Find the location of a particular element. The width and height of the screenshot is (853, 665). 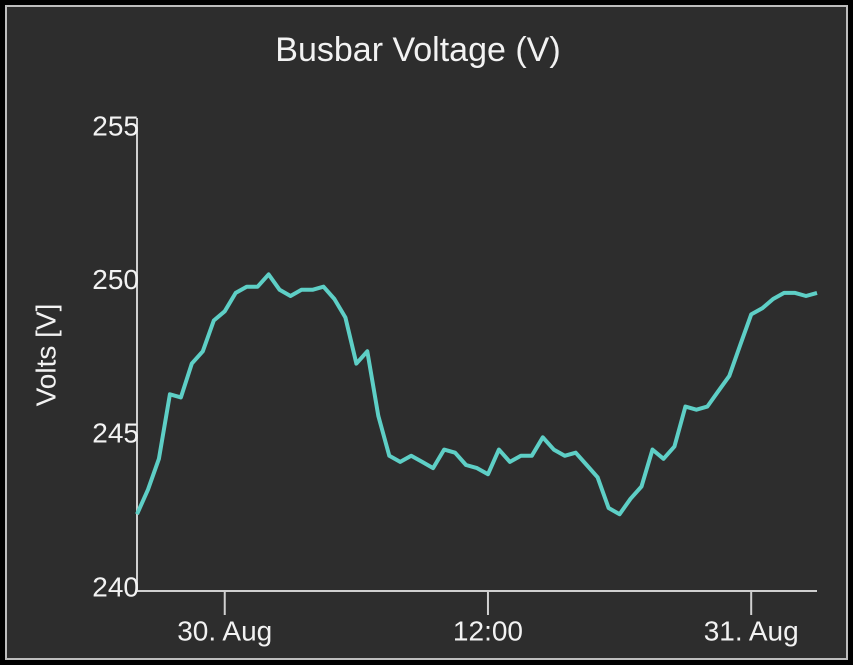

y-tick-label: 255 is located at coordinates (115, 125).